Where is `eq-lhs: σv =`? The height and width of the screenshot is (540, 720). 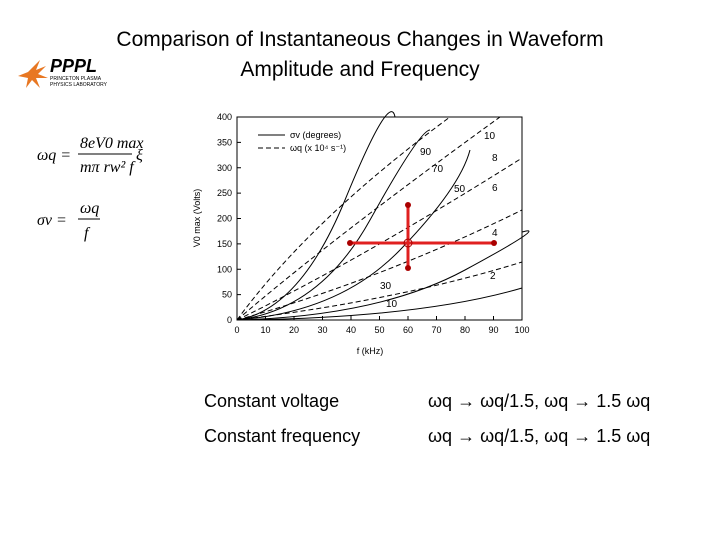
eq-lhs: σv = is located at coordinates (52, 220).